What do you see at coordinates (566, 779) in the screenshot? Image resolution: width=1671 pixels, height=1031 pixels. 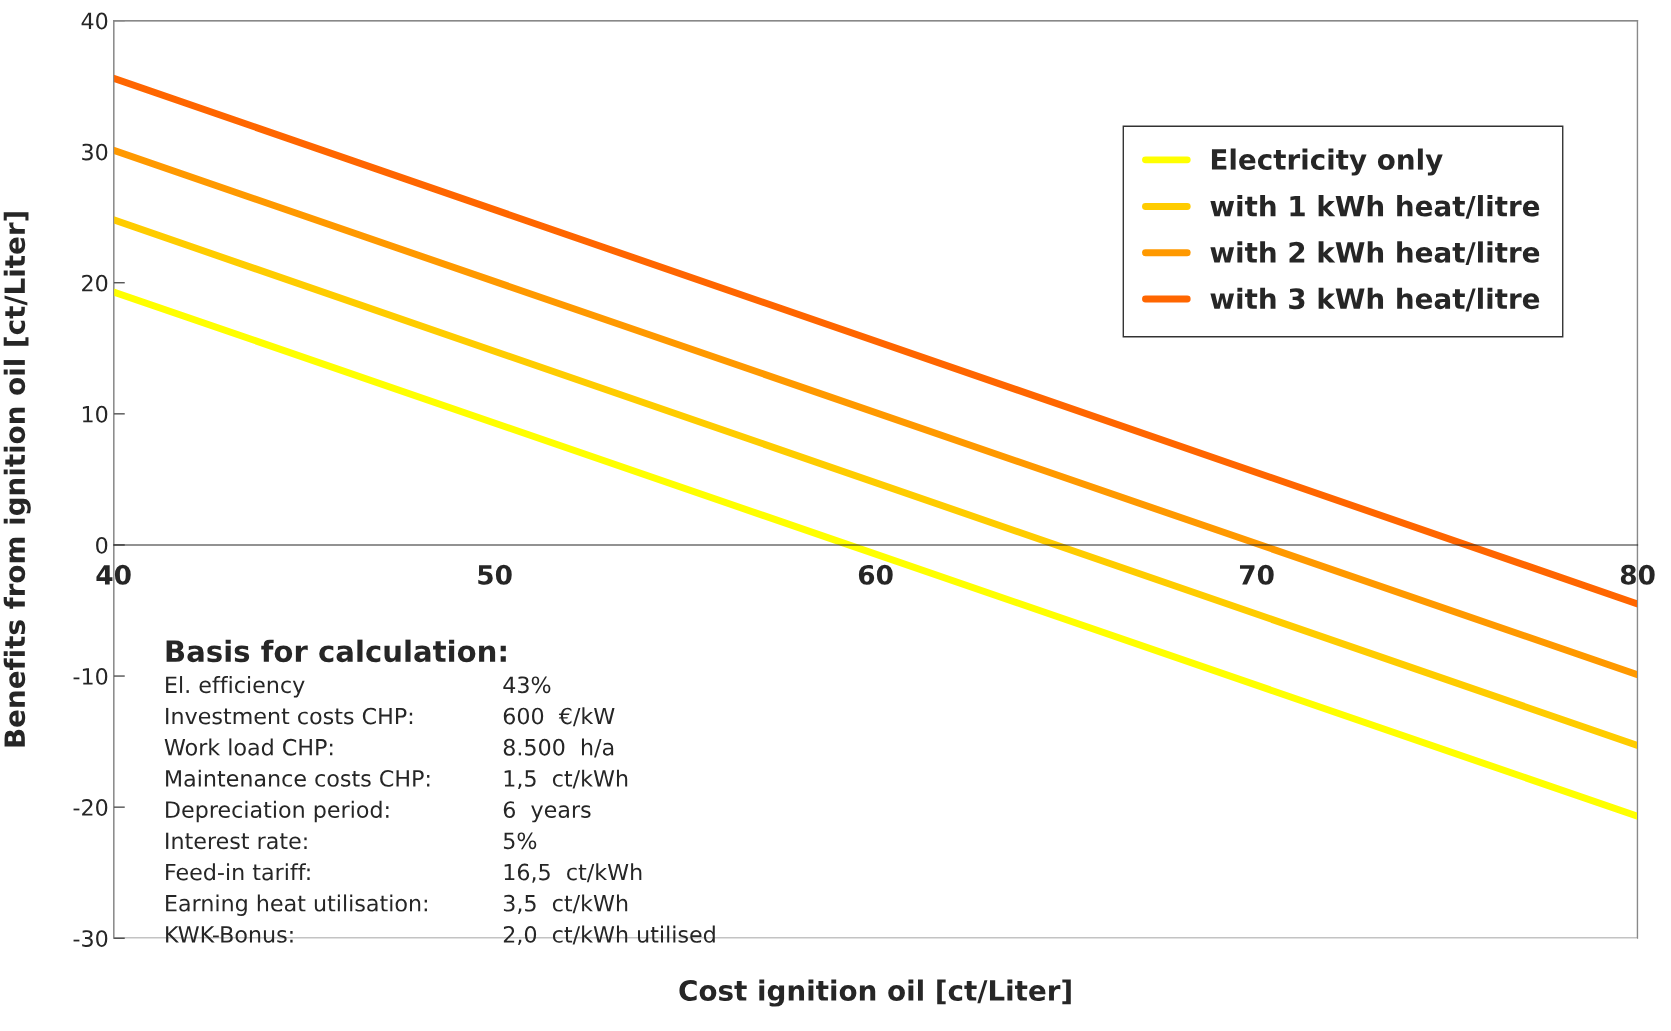 I see `annotation: 1,5 ct/kWh` at bounding box center [566, 779].